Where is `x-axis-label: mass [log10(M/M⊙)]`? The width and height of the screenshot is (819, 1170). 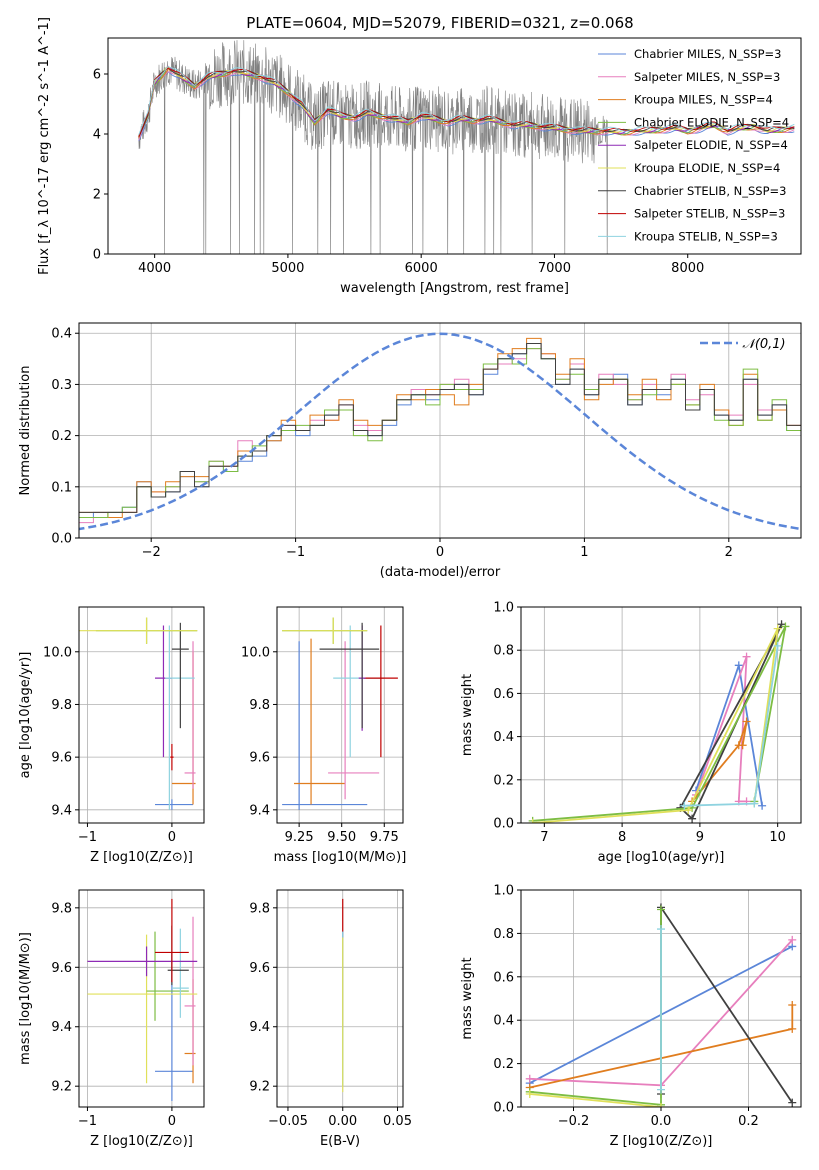
x-axis-label: mass [log10(M/M⊙)] is located at coordinates (340, 857).